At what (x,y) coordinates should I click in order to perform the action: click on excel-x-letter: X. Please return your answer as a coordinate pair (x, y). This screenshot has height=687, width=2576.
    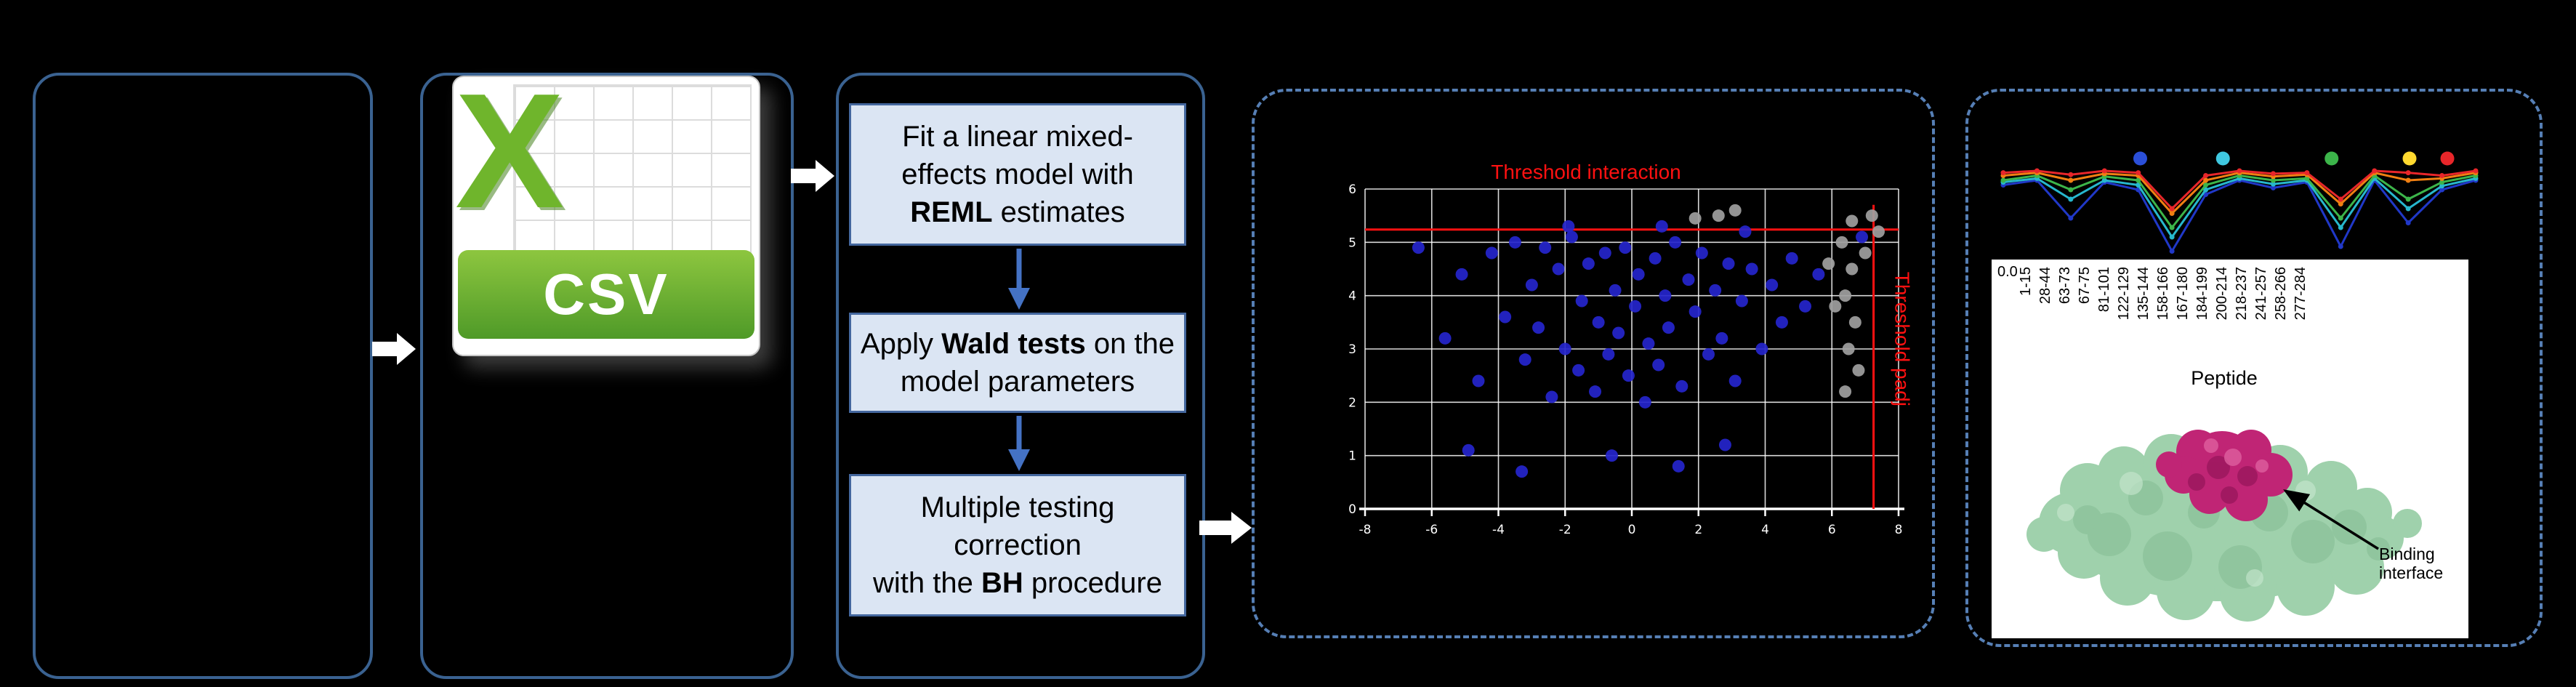
    Looking at the image, I should click on (510, 150).